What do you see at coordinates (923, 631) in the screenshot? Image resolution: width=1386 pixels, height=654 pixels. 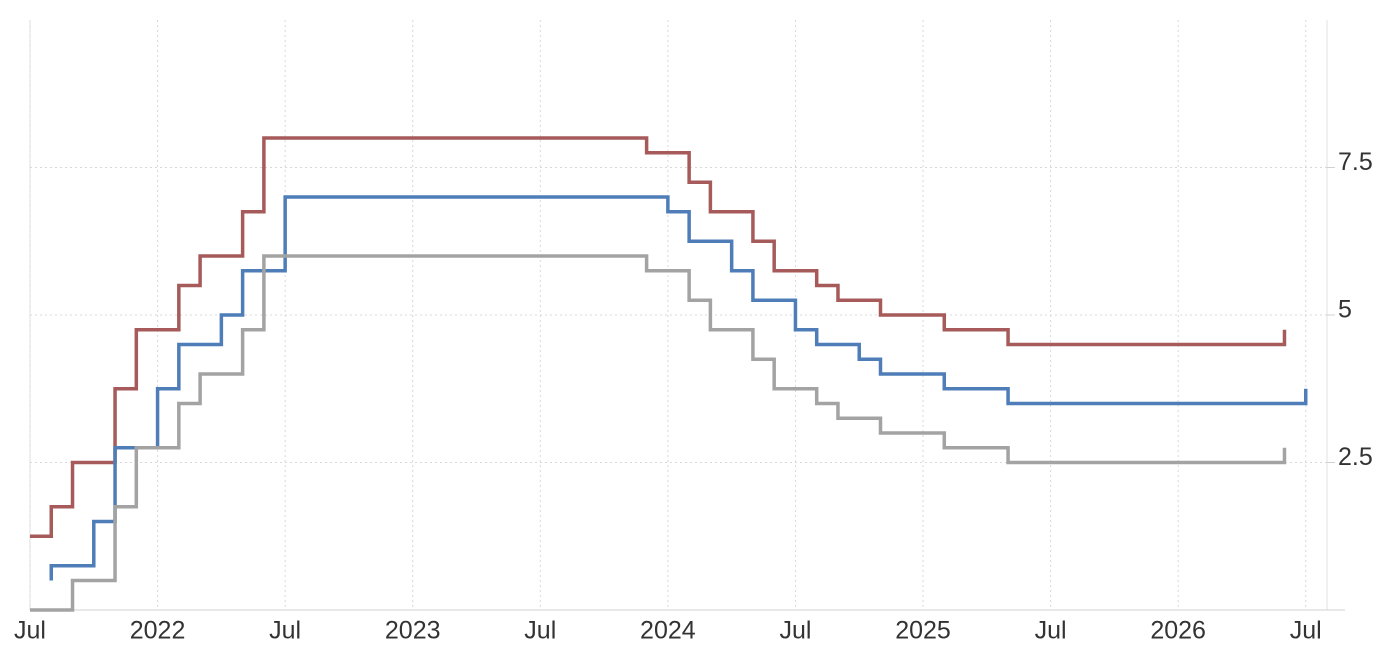 I see `x-tick-label: 2025` at bounding box center [923, 631].